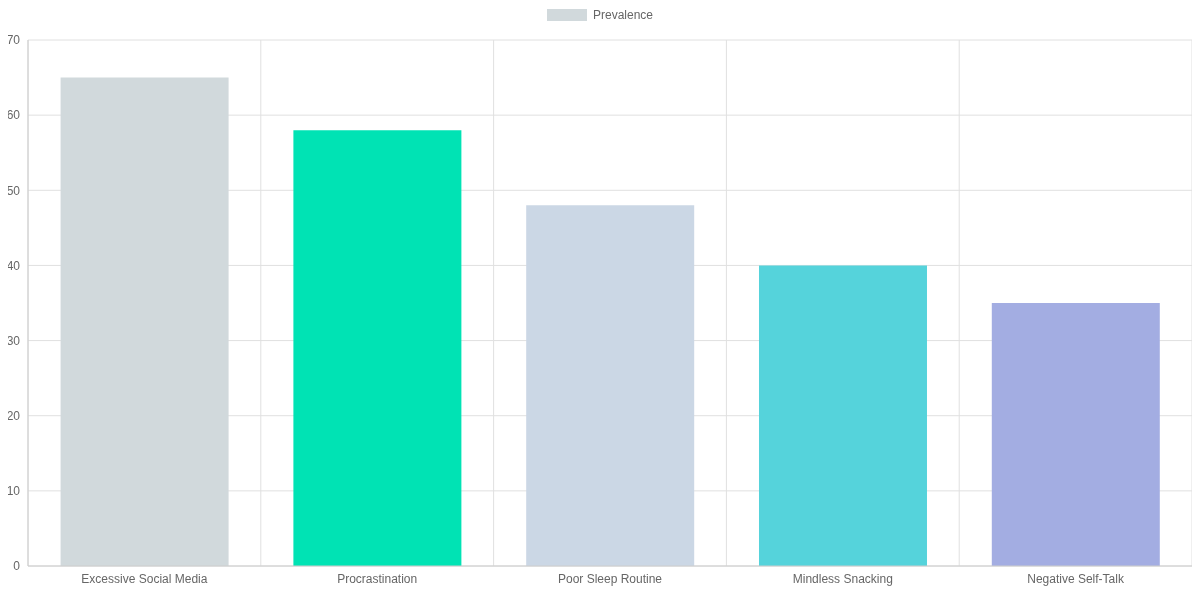  What do you see at coordinates (13, 190) in the screenshot?
I see `y-tick-label: 50` at bounding box center [13, 190].